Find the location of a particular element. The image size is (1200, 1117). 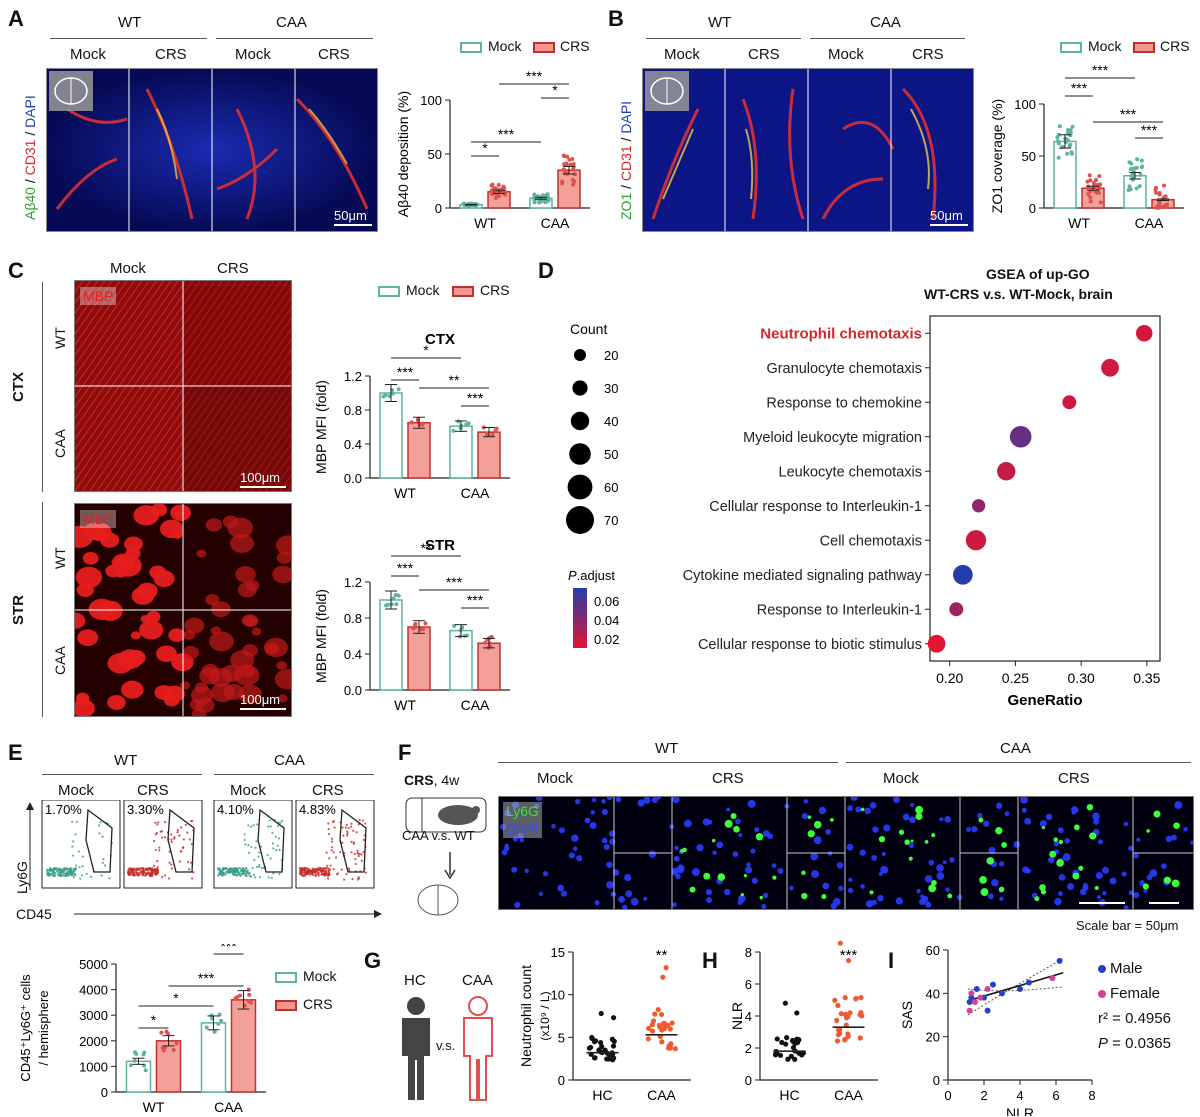

male-point is located at coordinates (976, 989).